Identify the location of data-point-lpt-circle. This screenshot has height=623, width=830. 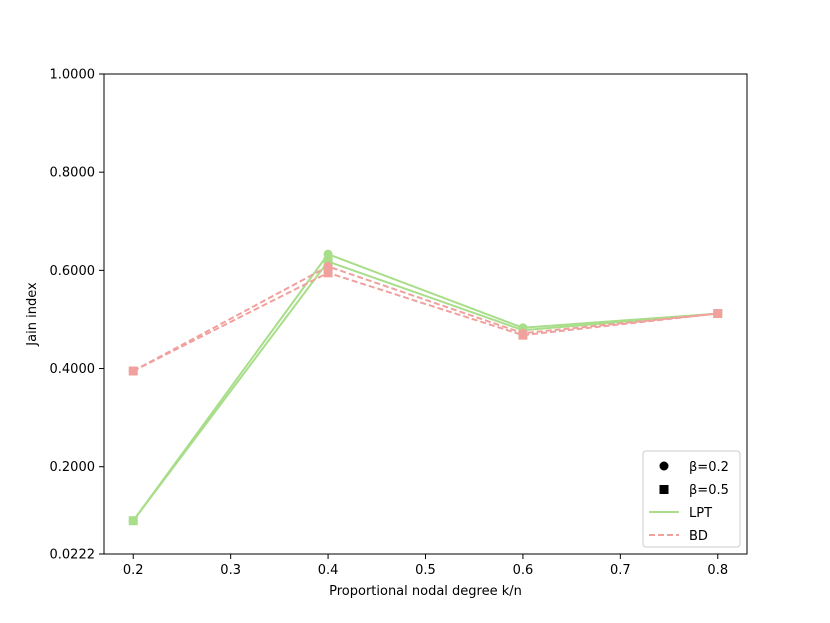
(328, 254).